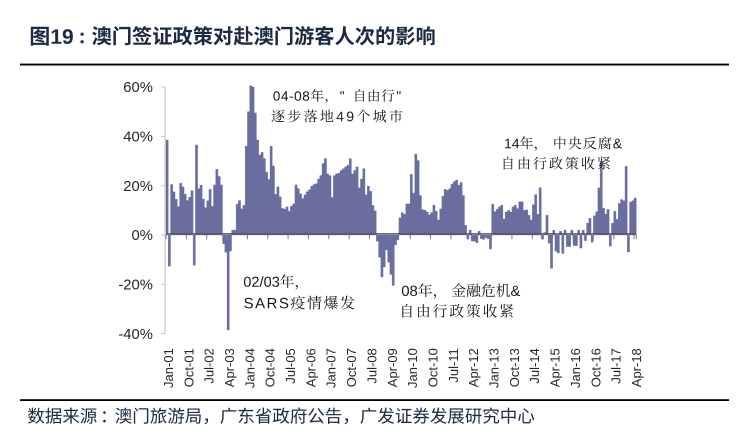  Describe the element at coordinates (310, 367) in the screenshot. I see `svg-text: Apr-06` at that location.